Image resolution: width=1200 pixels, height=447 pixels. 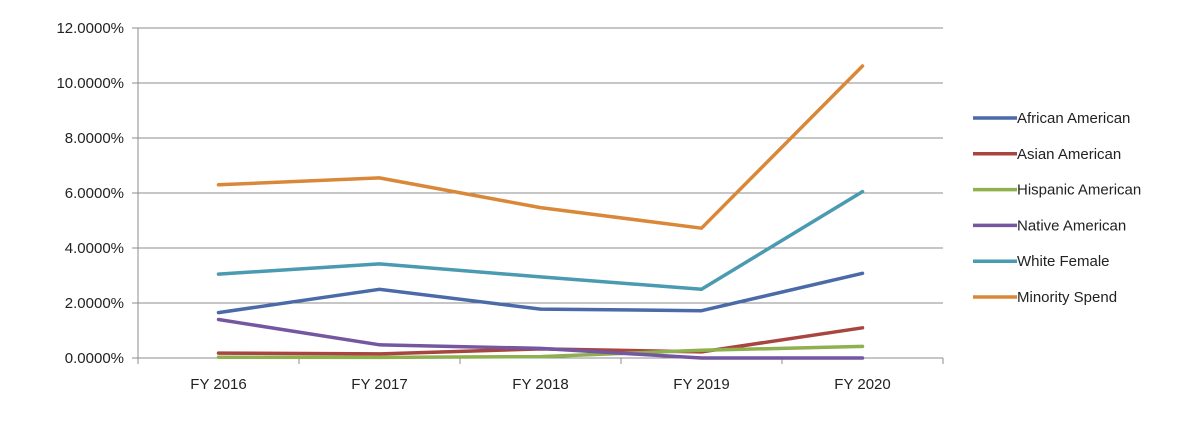 What do you see at coordinates (540, 338) in the screenshot?
I see `series-line-native-american` at bounding box center [540, 338].